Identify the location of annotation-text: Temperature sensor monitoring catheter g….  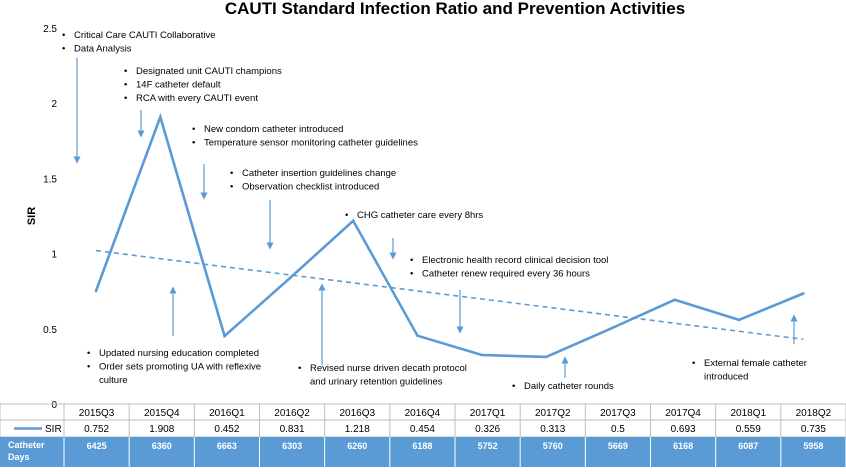
(311, 143).